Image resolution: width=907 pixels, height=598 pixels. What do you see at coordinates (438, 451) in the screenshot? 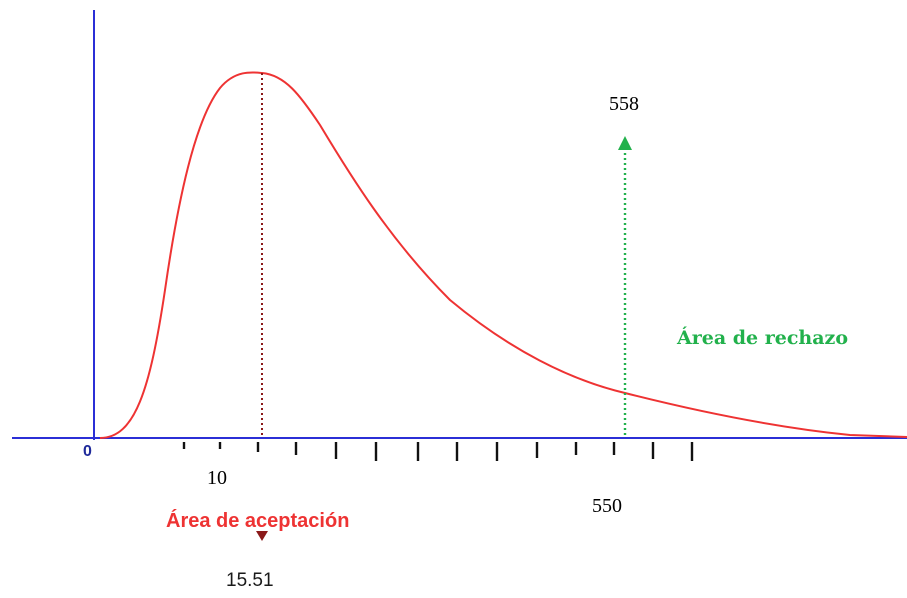
I see `x-axis-ticks` at bounding box center [438, 451].